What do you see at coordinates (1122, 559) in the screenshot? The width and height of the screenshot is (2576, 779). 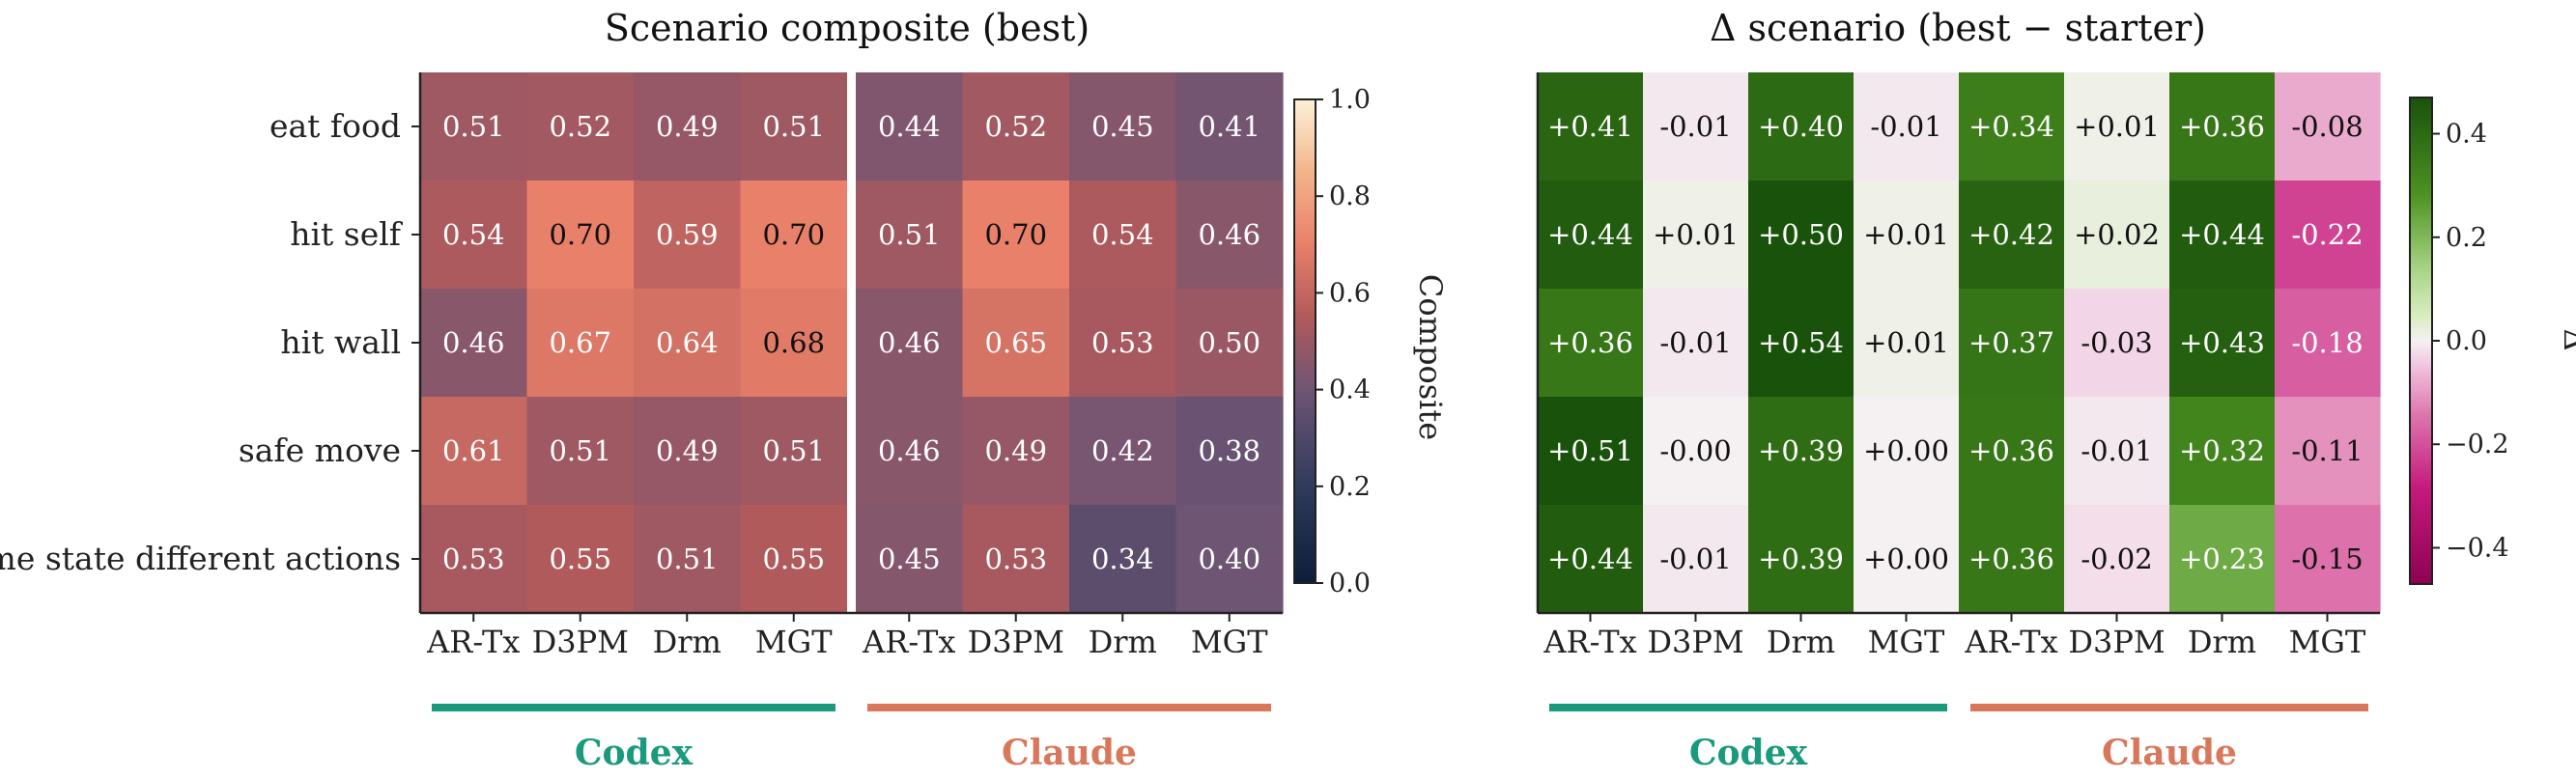 I see `cell-value-label: 0.34` at bounding box center [1122, 559].